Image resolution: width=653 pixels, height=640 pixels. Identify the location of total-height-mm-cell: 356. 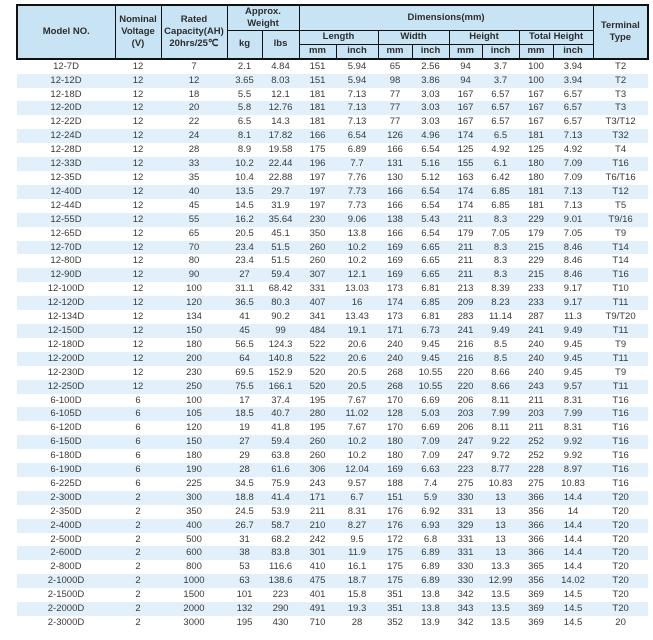
(536, 581).